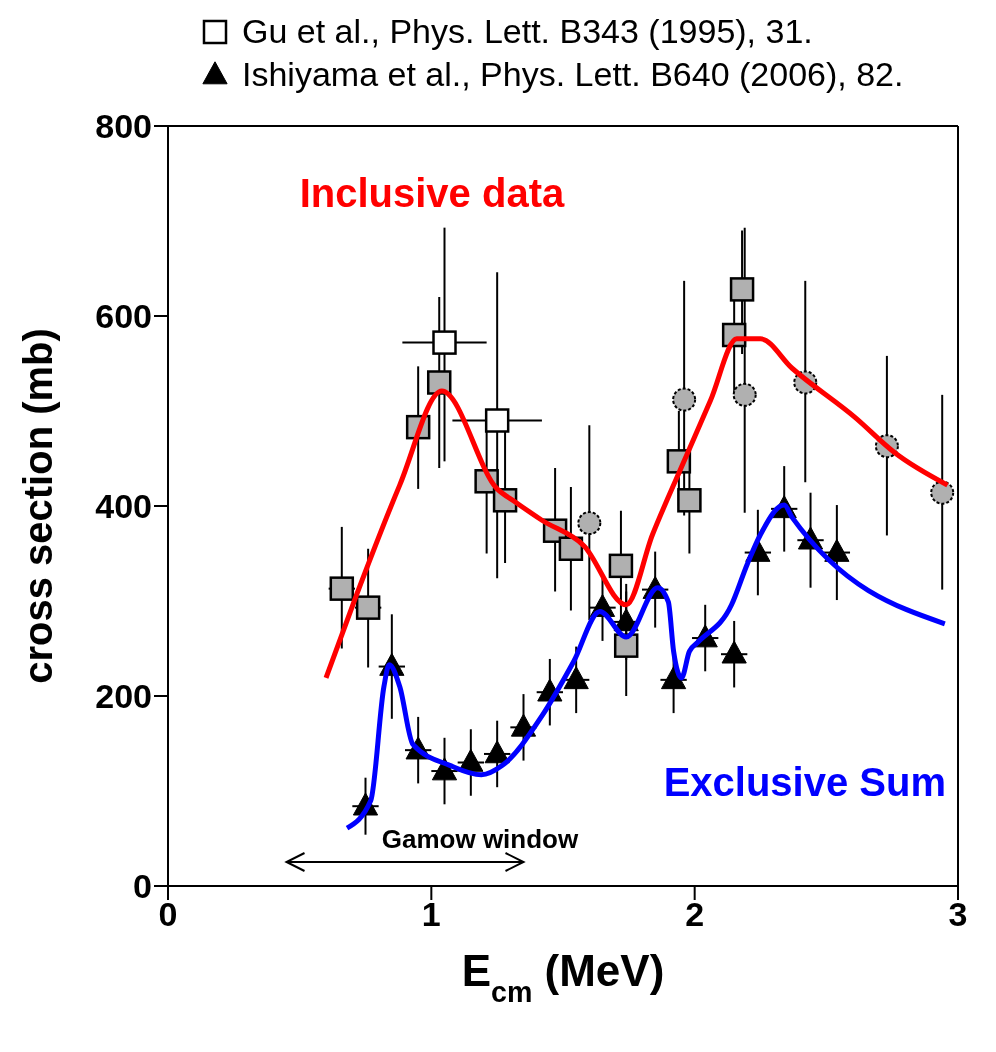 This screenshot has height=1052, width=996. Describe the element at coordinates (958, 914) in the screenshot. I see `x-tick-label: 3` at that location.